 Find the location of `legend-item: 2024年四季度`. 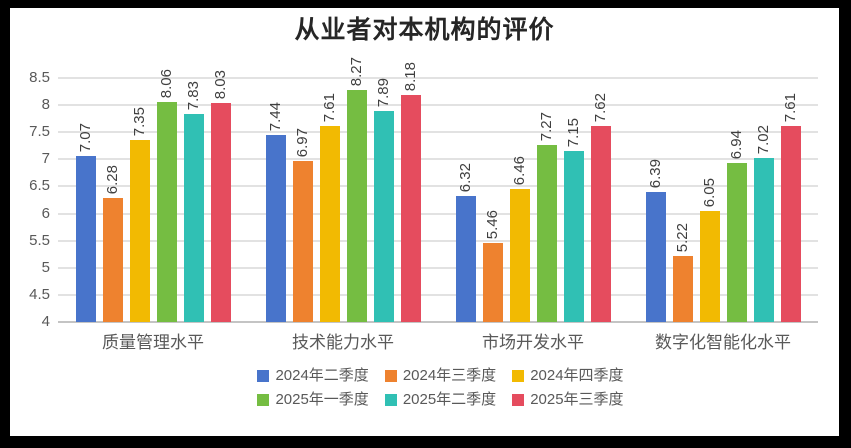

legend-item: 2024年四季度 is located at coordinates (568, 375).